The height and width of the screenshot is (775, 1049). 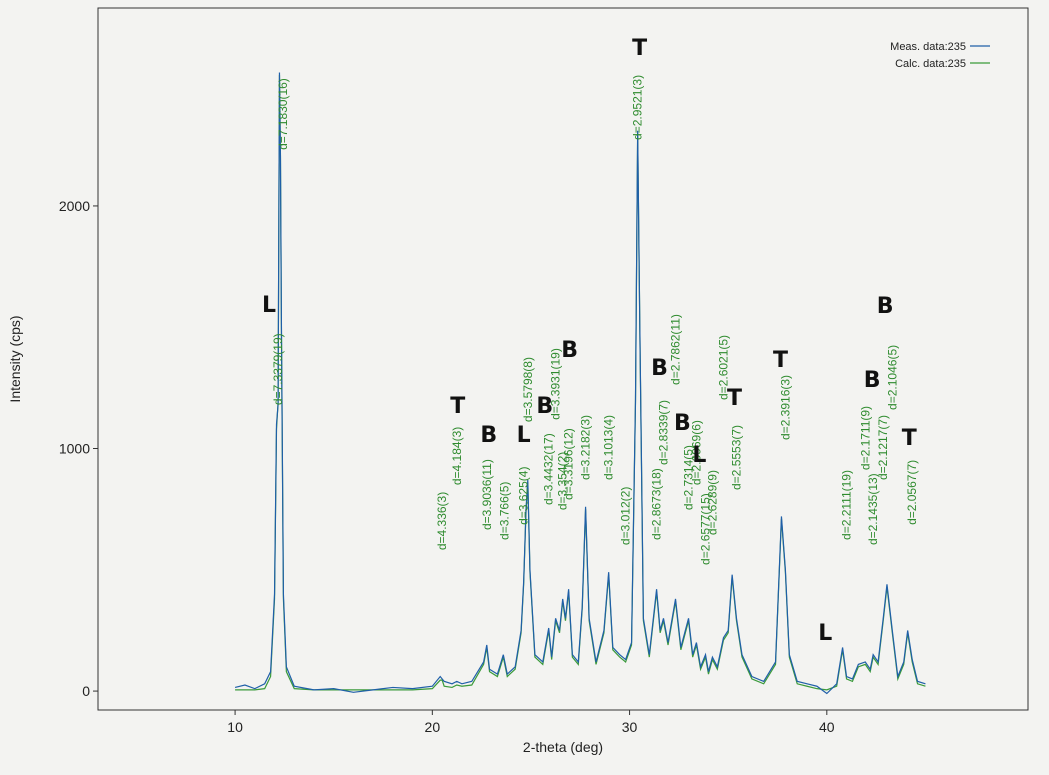 What do you see at coordinates (712, 502) in the screenshot?
I see `peak-label: d=2.6289(9)` at bounding box center [712, 502].